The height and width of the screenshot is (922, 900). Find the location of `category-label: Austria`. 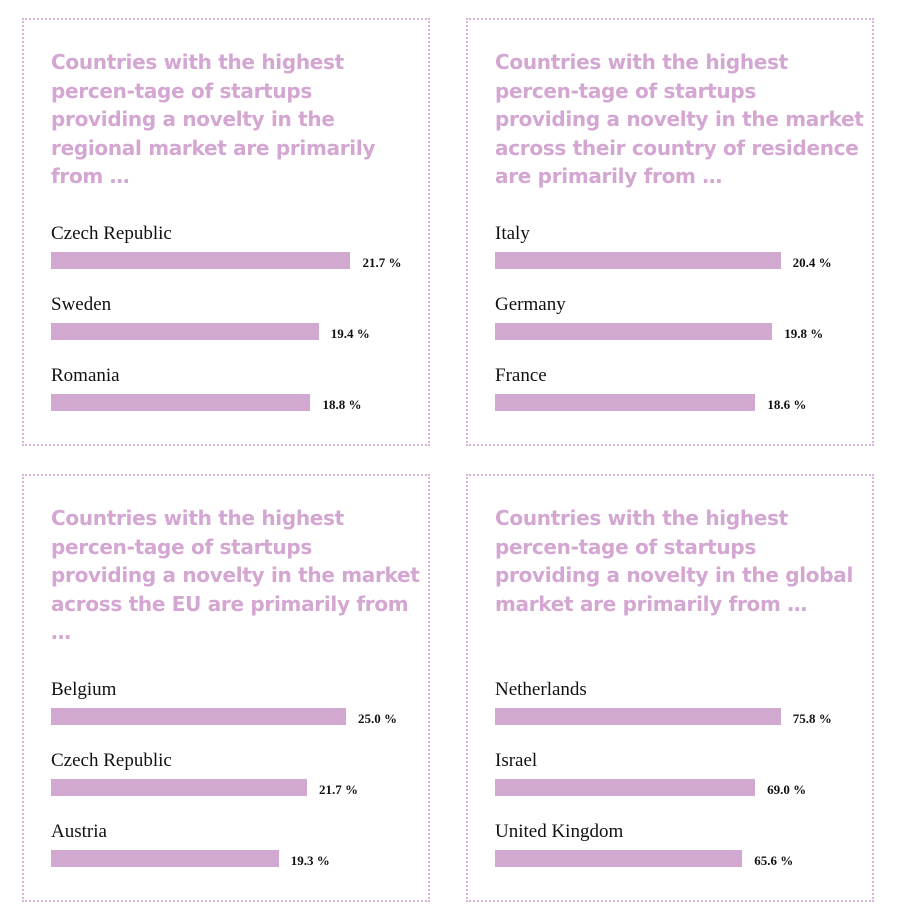

category-label: Austria is located at coordinates (79, 831).